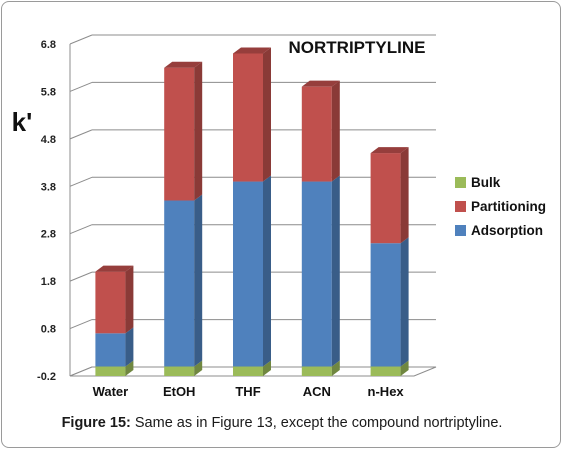 This screenshot has width=564, height=451. Describe the element at coordinates (486, 182) in the screenshot. I see `legend-label: Bulk` at that location.